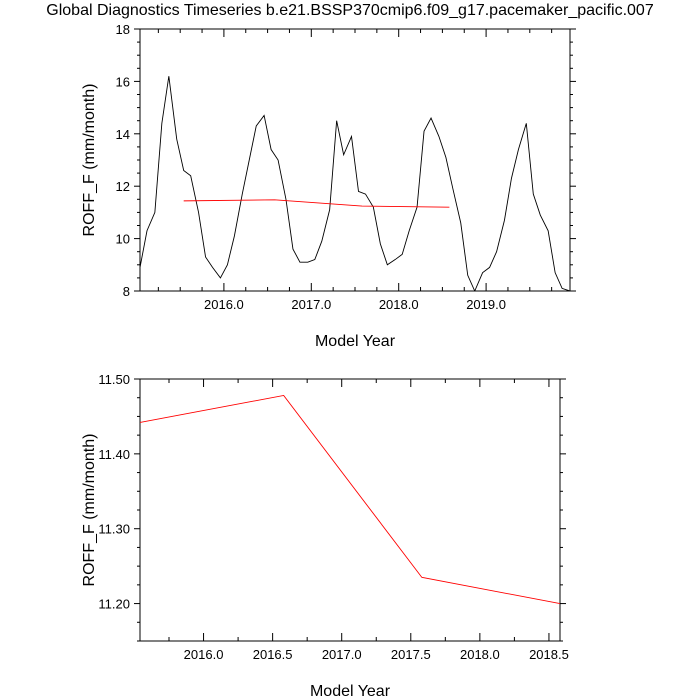  I want to click on top-y-tick-label: 14, so click(123, 134).